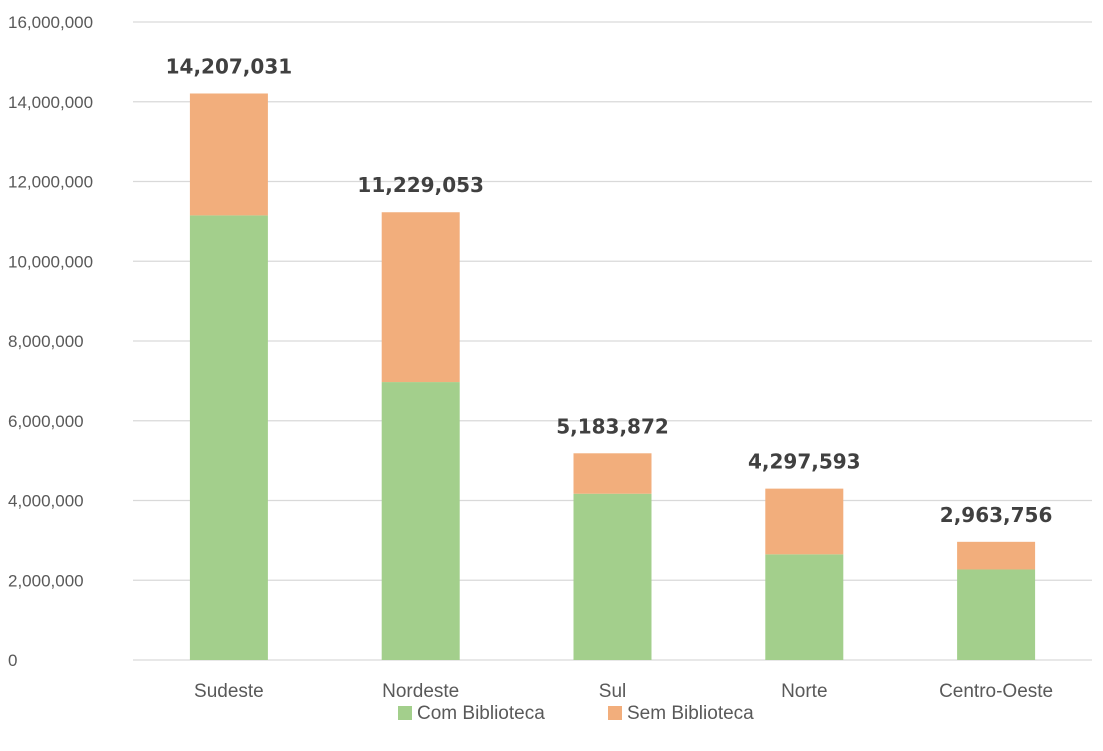 The height and width of the screenshot is (751, 1103). I want to click on y-tick-label: 6,000,000, so click(46, 421).